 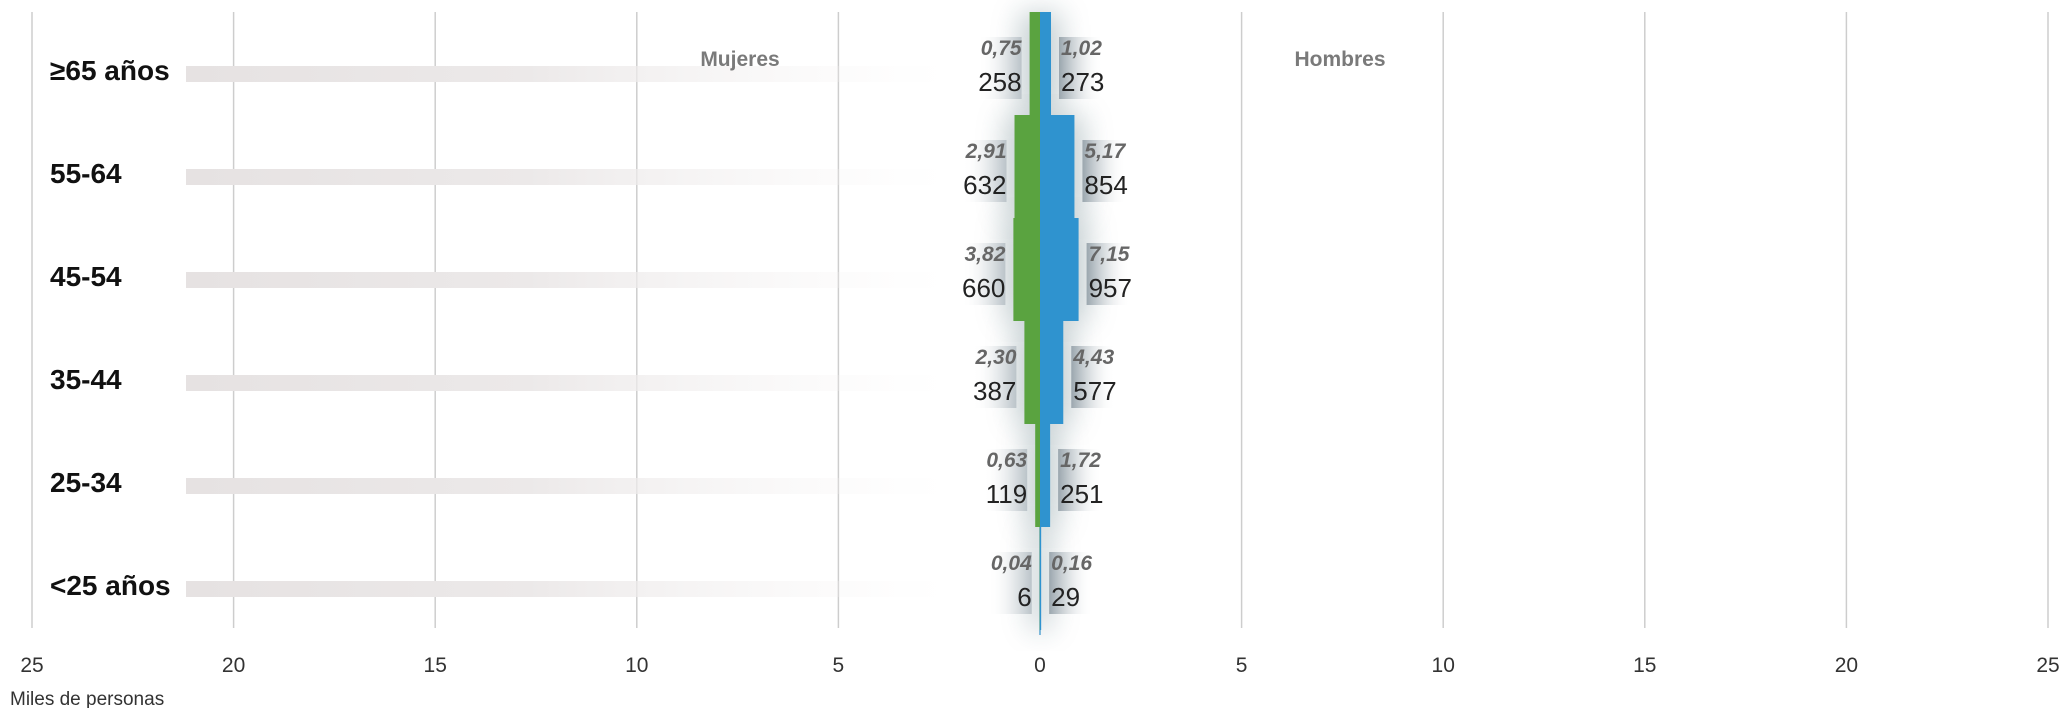 What do you see at coordinates (1105, 185) in the screenshot?
I see `value-label-hombres: 854` at bounding box center [1105, 185].